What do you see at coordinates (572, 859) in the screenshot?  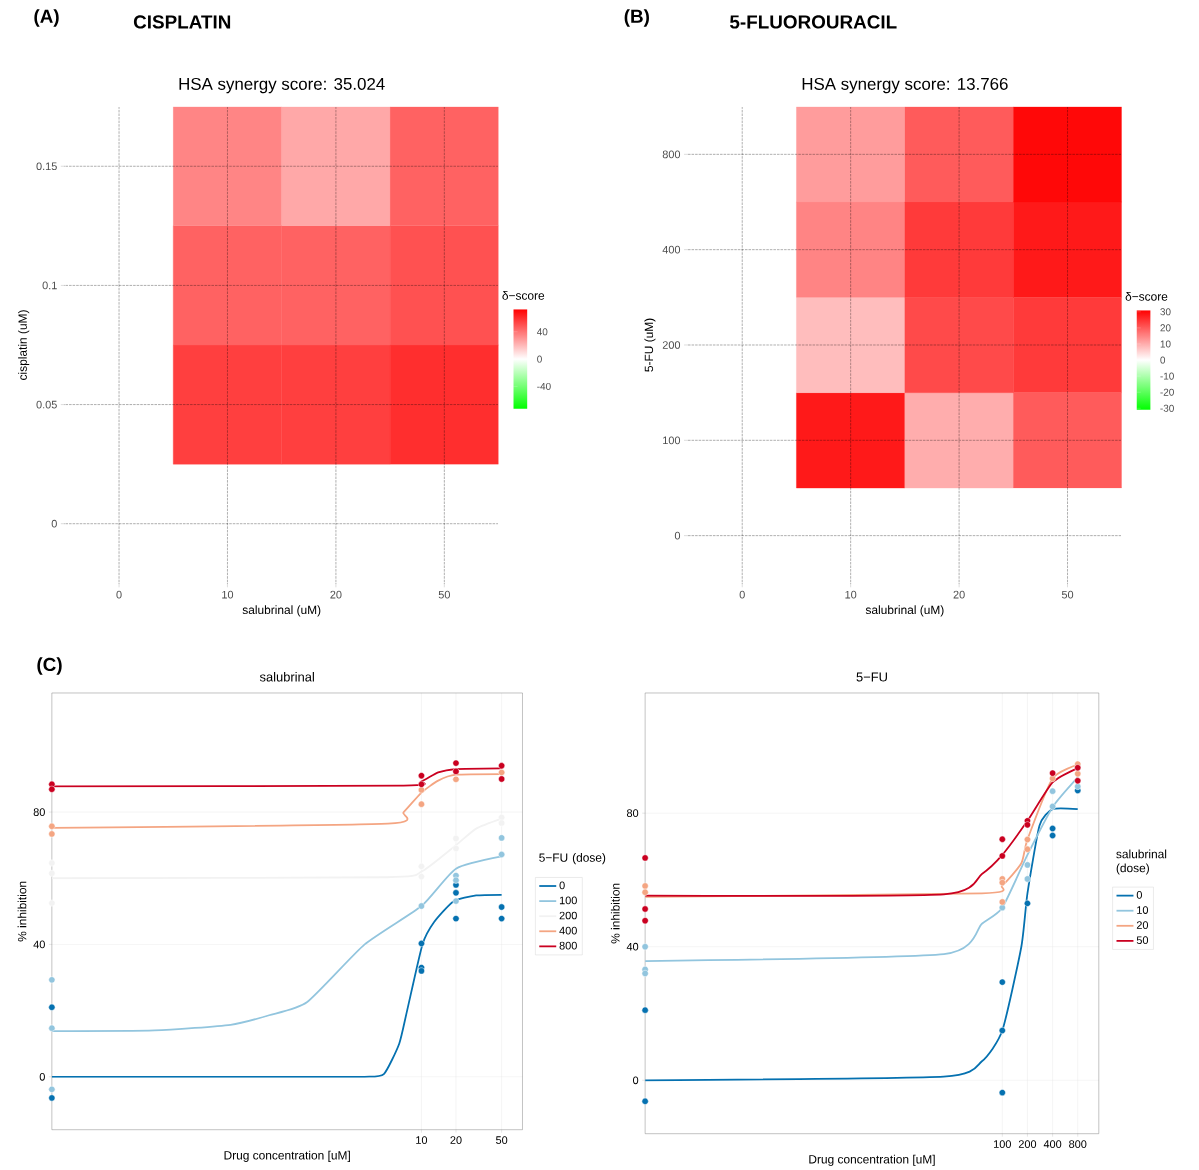 I see `legend-title: 5−FU (dose)` at bounding box center [572, 859].